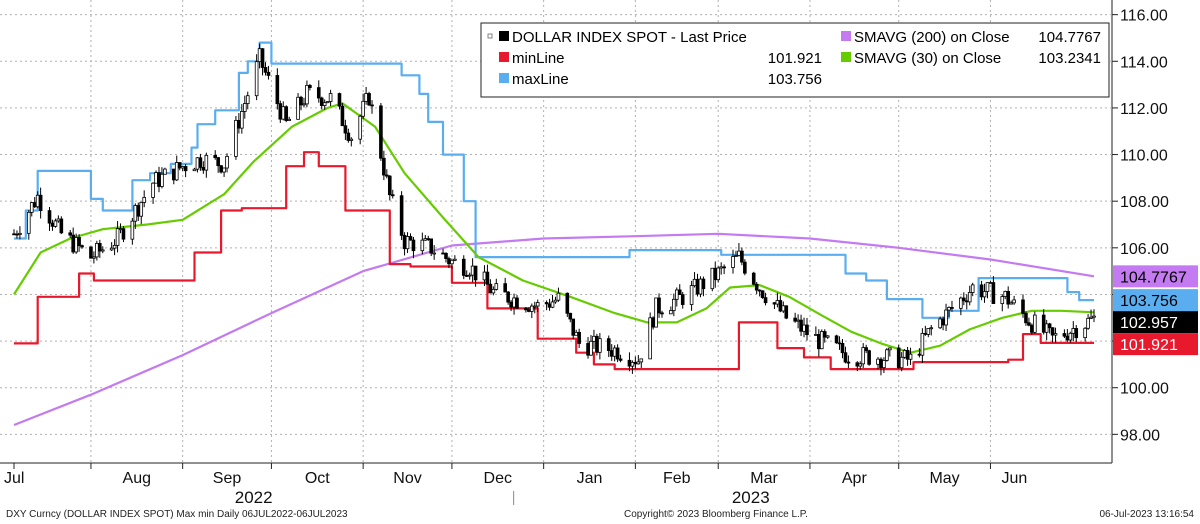 This screenshot has width=1200, height=524. What do you see at coordinates (751, 497) in the screenshot?
I see `year-label: 2023` at bounding box center [751, 497].